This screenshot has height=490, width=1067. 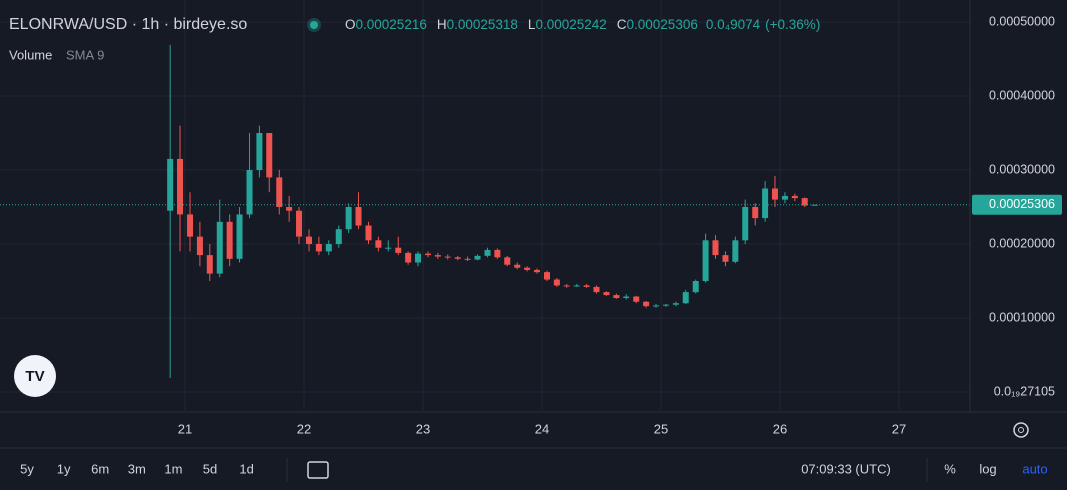 What do you see at coordinates (64, 468) in the screenshot?
I see `range-button: 1y` at bounding box center [64, 468].